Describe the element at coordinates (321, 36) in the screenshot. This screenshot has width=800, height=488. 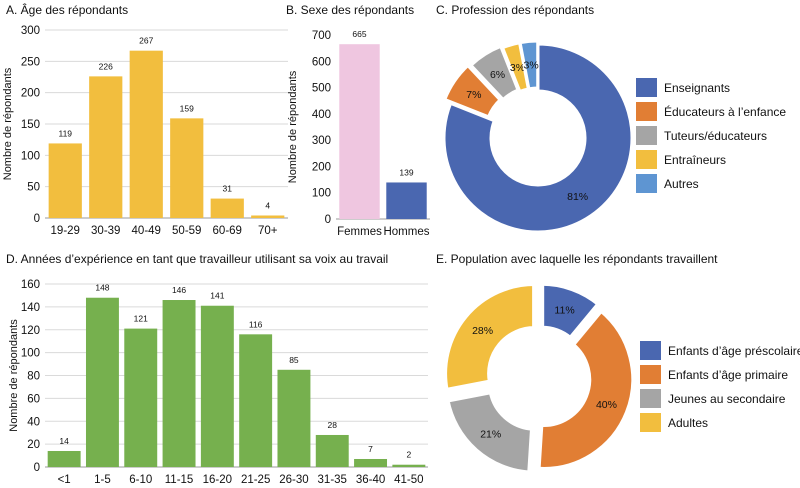
I see `y-tick-label: 700` at that location.